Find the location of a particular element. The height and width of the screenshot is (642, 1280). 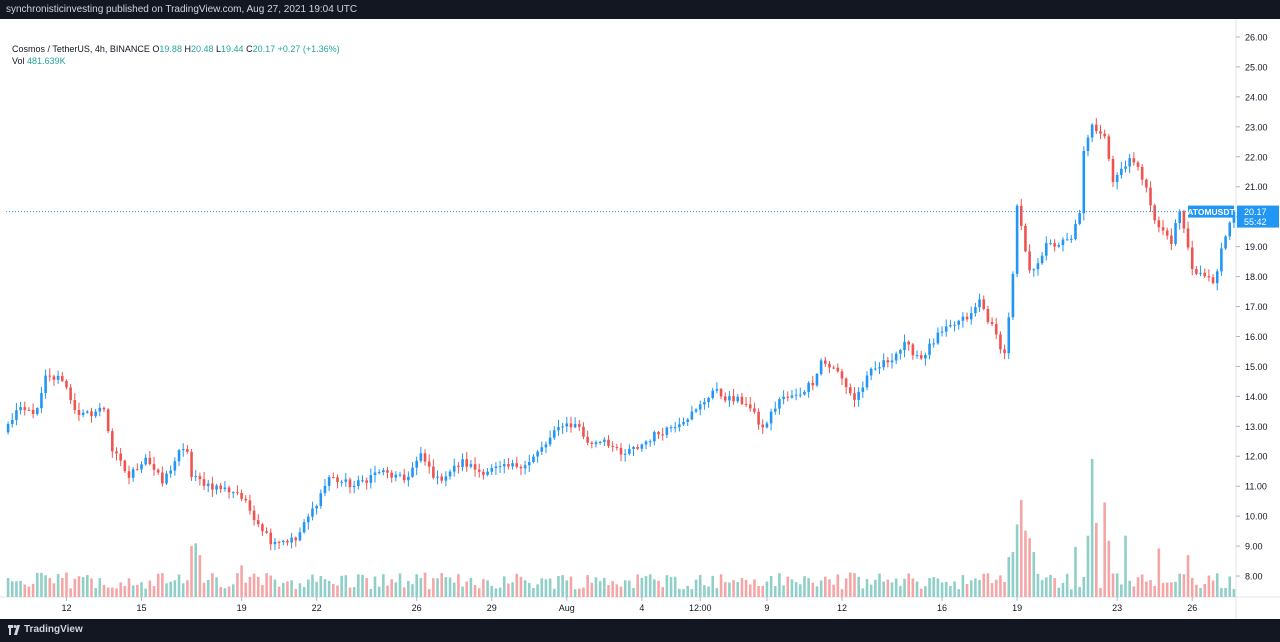

x-tick-label: 12 is located at coordinates (66, 608).